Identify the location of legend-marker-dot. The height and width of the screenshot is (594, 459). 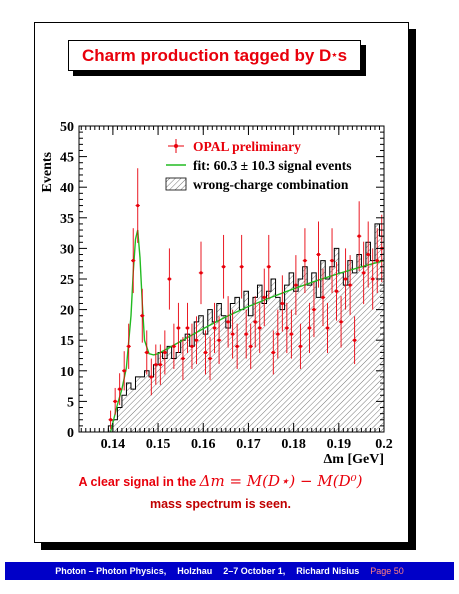
(176, 146).